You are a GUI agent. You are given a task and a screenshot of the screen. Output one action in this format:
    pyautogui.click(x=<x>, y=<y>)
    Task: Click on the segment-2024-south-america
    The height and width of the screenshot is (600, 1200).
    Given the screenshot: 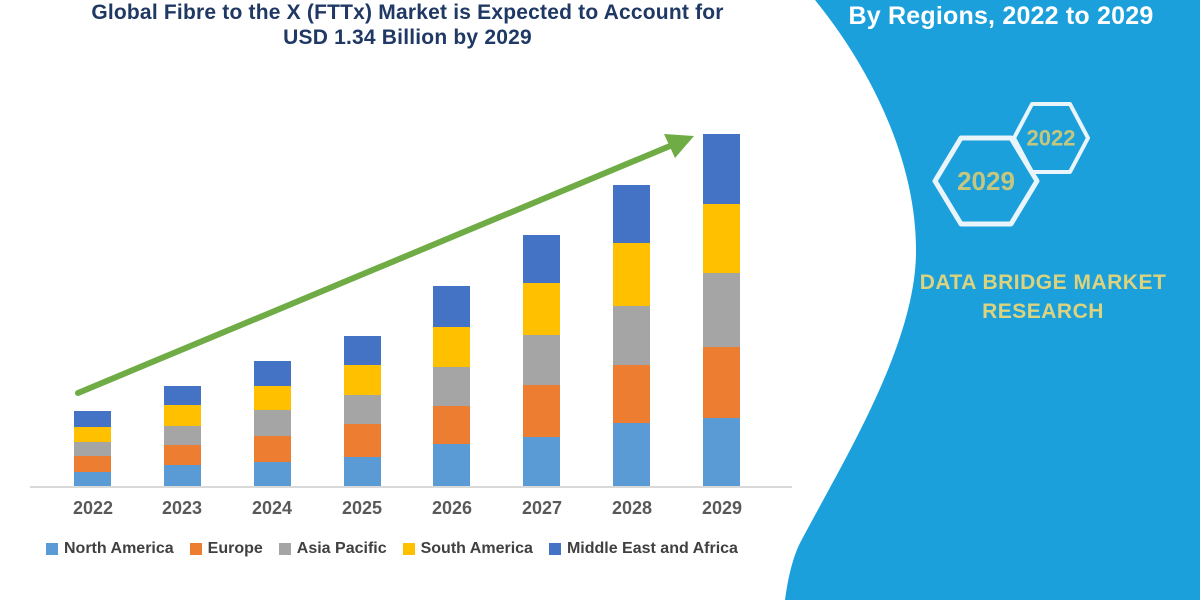 What is the action you would take?
    pyautogui.click(x=272, y=398)
    